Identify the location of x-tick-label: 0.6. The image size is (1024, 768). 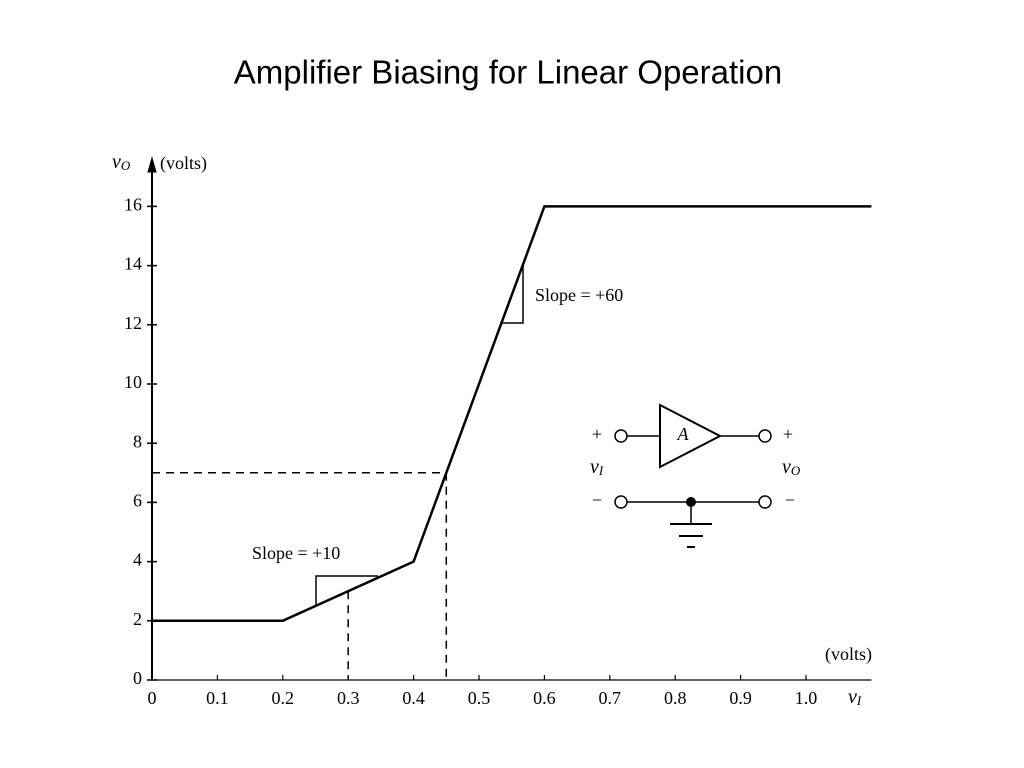
(544, 698).